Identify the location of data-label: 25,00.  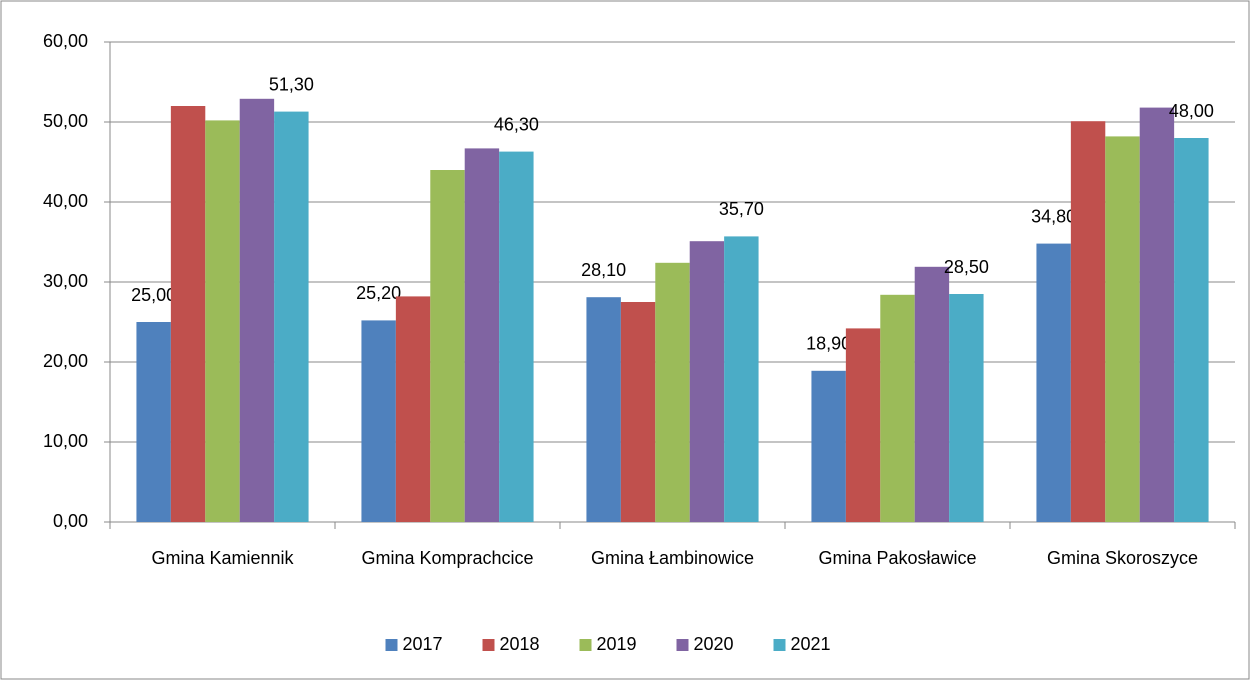
(153, 295).